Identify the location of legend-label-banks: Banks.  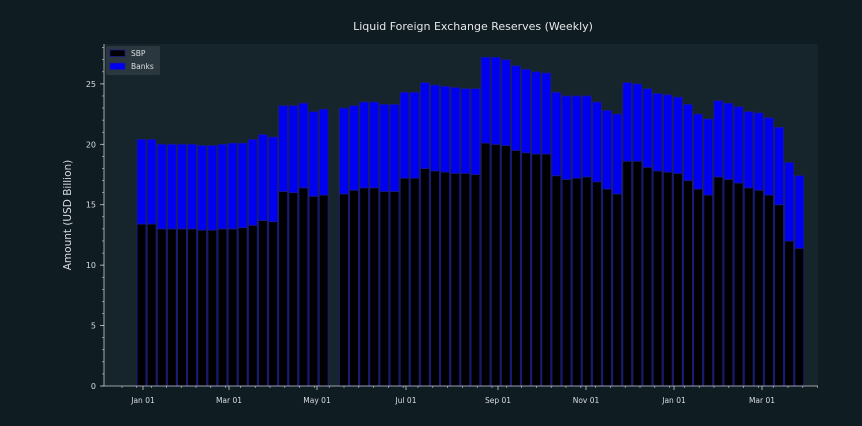
(142, 66).